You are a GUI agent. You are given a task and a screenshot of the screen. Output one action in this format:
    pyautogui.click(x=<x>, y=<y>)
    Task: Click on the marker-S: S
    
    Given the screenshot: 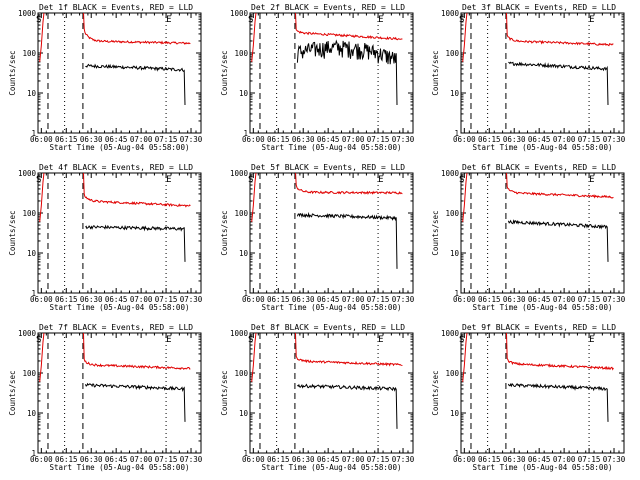 What is the action you would take?
    pyautogui.click(x=461, y=180)
    